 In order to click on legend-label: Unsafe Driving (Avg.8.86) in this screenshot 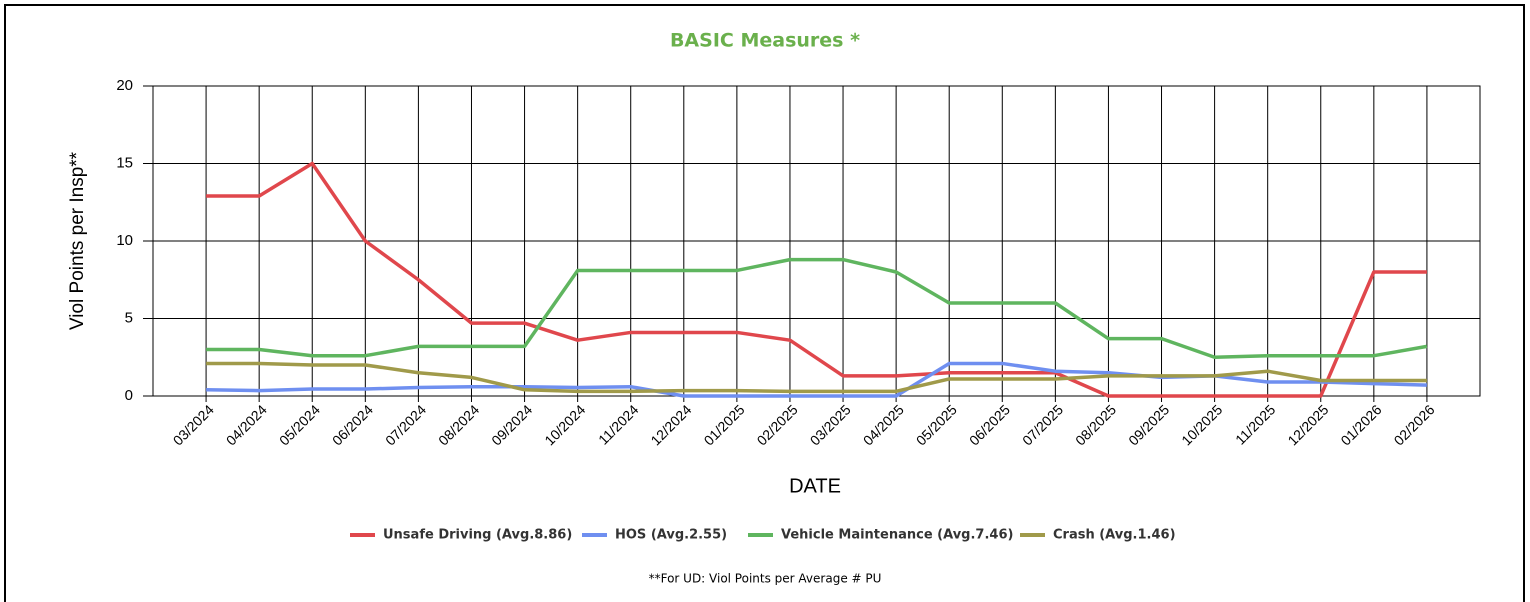, I will do `click(477, 535)`.